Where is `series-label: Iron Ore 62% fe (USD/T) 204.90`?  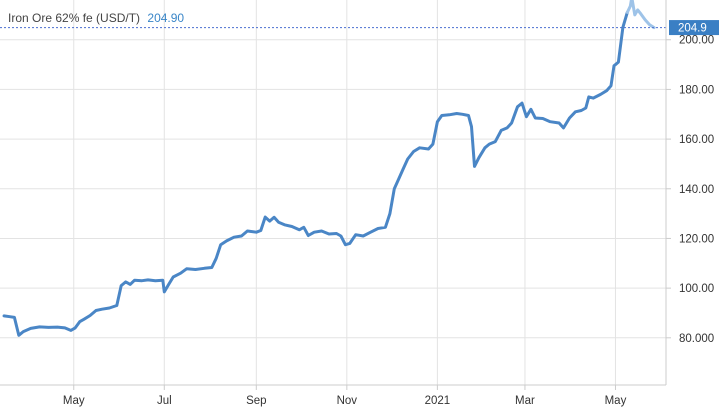
series-label: Iron Ore 62% fe (USD/T) 204.90 is located at coordinates (96, 18).